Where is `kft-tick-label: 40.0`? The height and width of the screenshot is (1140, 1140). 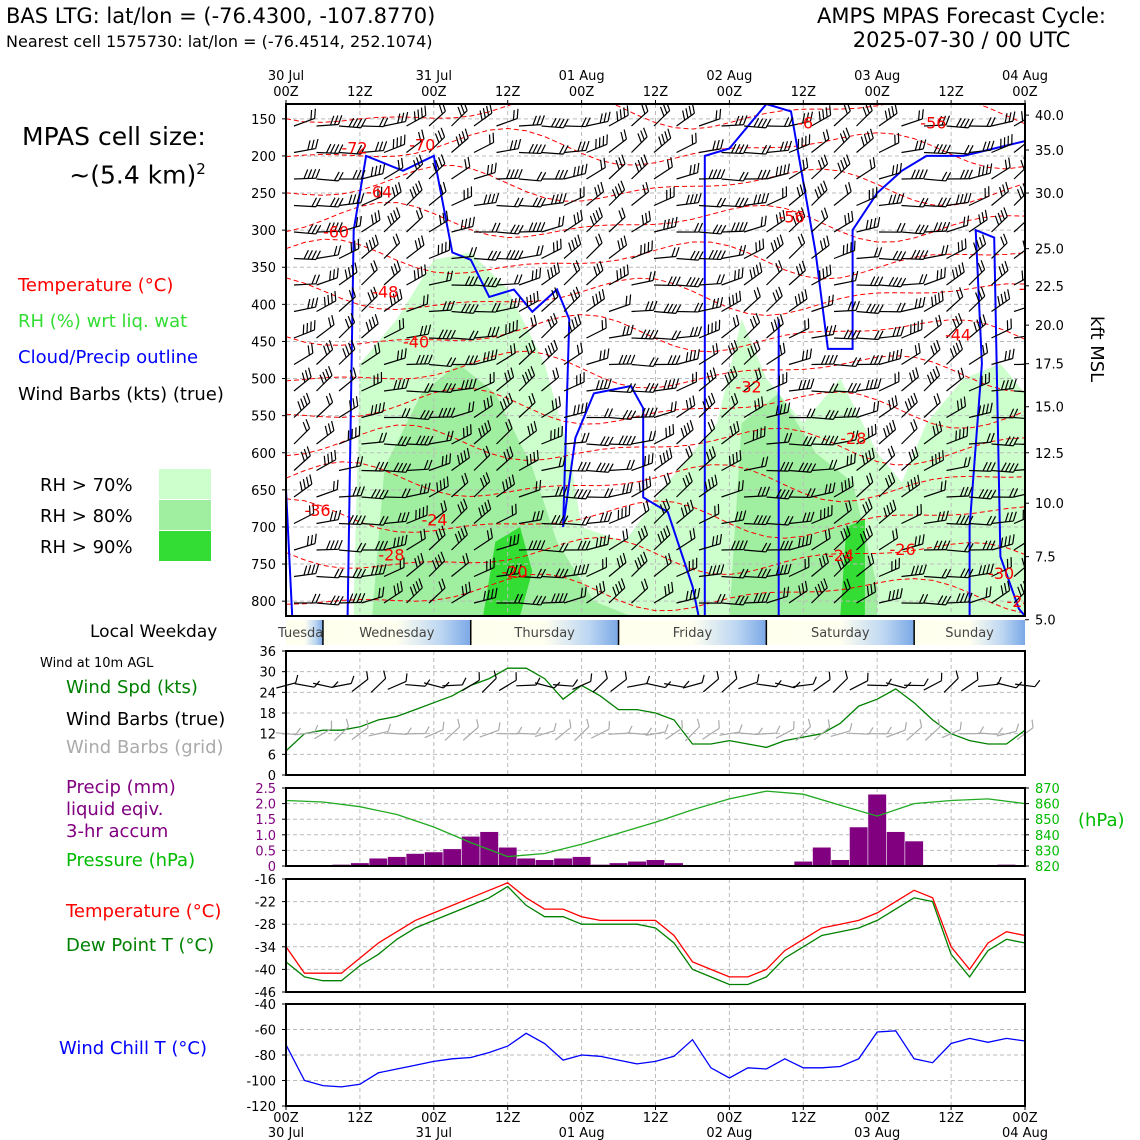
kft-tick-label: 40.0 is located at coordinates (1049, 116).